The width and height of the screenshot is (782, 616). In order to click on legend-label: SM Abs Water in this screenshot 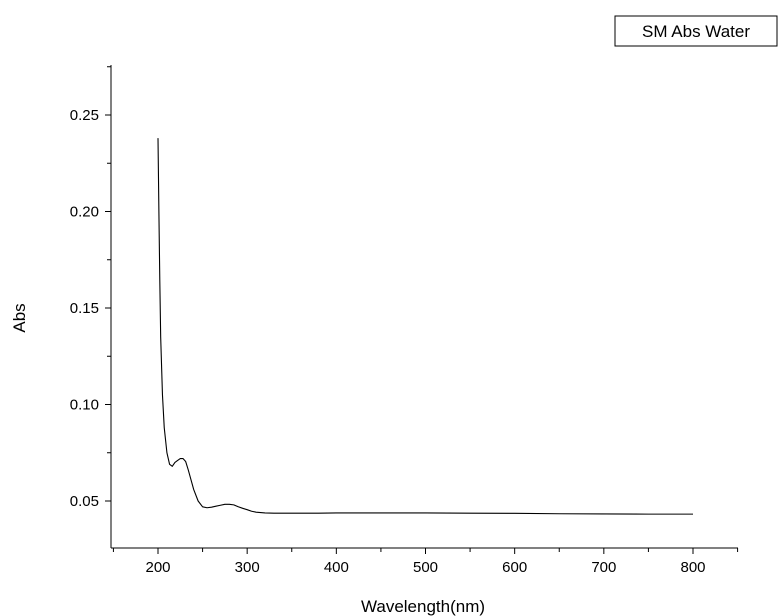, I will do `click(696, 31)`.